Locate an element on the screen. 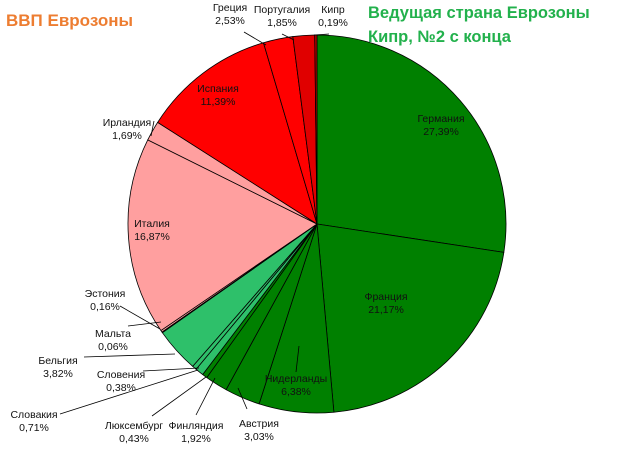 The width and height of the screenshot is (620, 449). slice-label-name: Нидерланды is located at coordinates (296, 379).